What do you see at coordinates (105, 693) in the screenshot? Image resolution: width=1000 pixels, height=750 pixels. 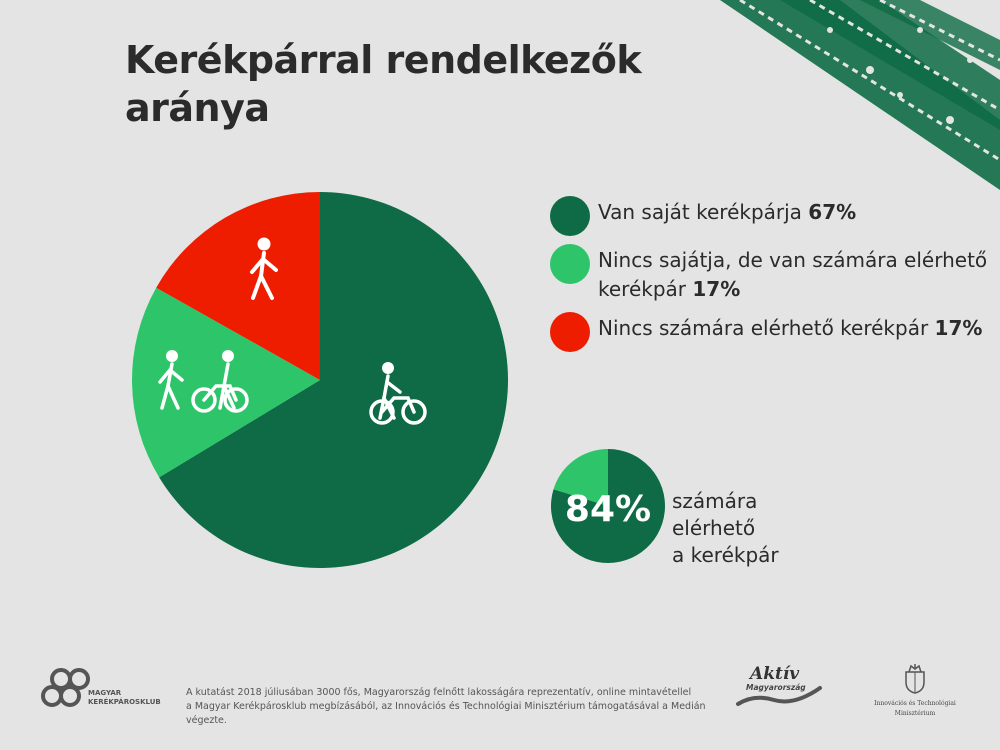 I see `club-logo-line-1: MAGYAR` at bounding box center [105, 693].